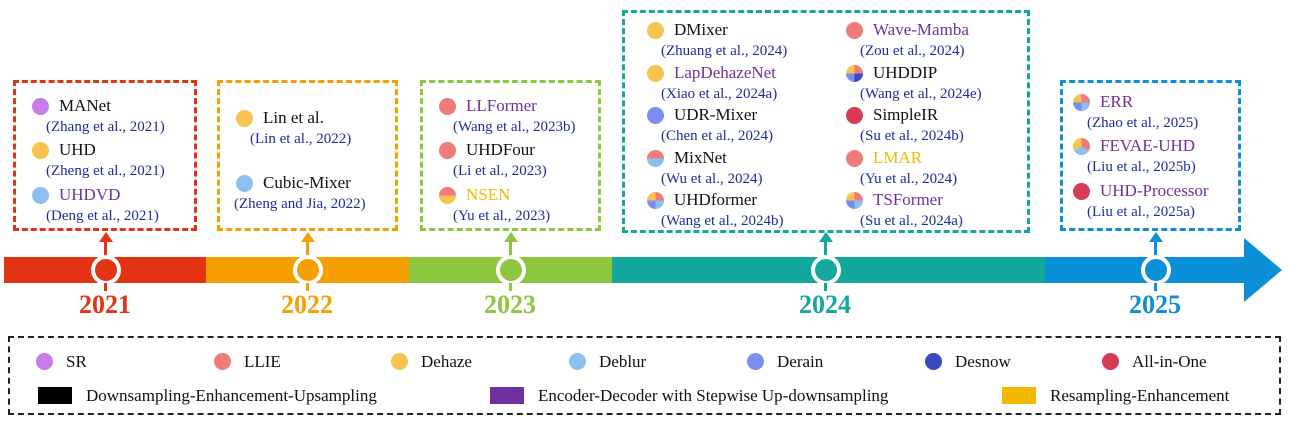  What do you see at coordinates (1155, 248) in the screenshot?
I see `connector-2025` at bounding box center [1155, 248].